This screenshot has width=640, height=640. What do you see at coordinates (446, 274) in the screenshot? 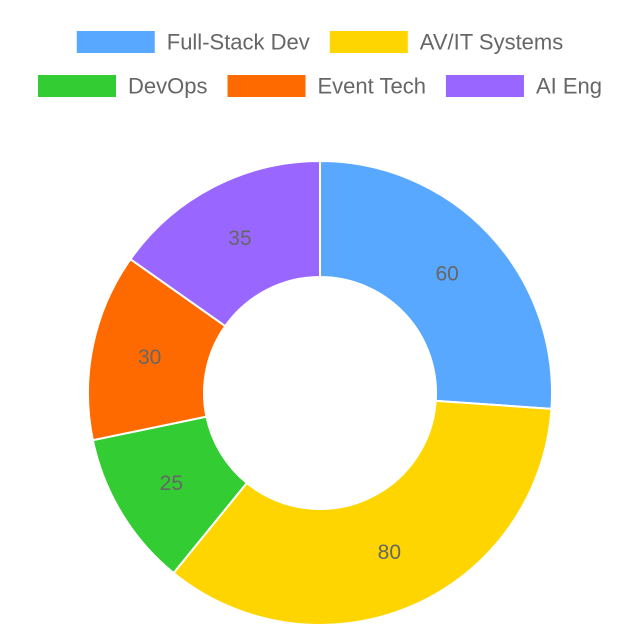
I see `value-label-full-stack-dev: 60` at bounding box center [446, 274].